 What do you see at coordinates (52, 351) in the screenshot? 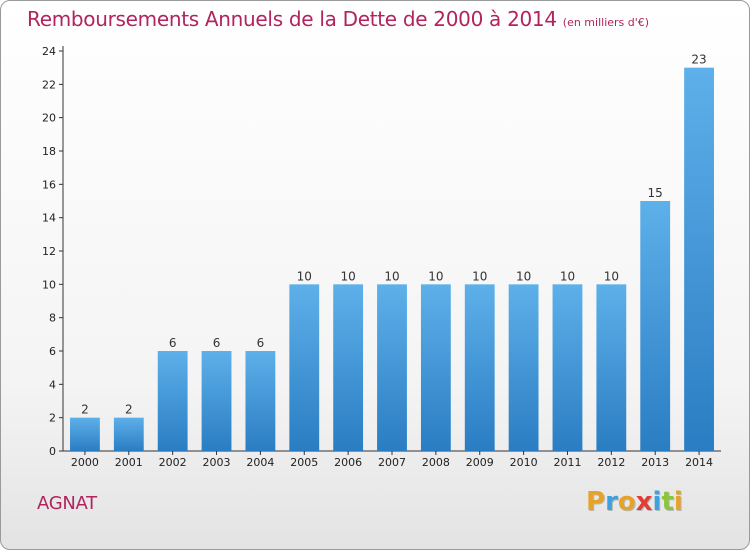
I see `y-tick-label: 6` at bounding box center [52, 351].